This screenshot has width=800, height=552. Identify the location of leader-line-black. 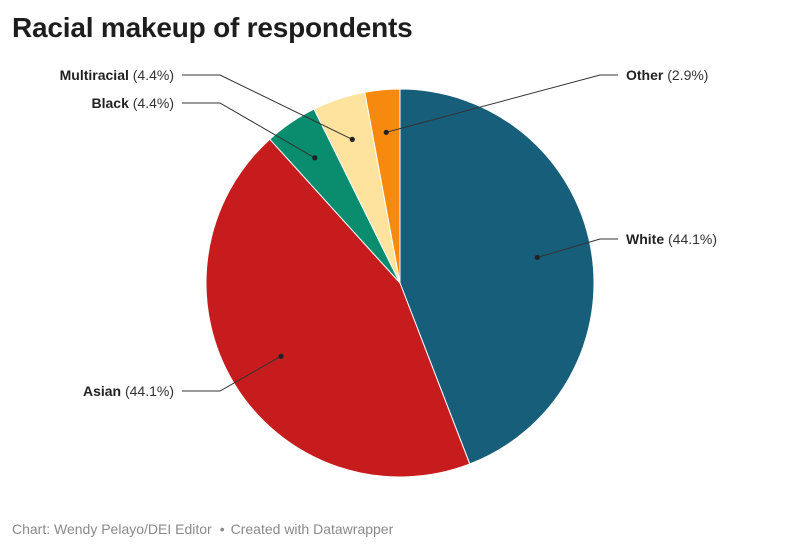
(249, 130).